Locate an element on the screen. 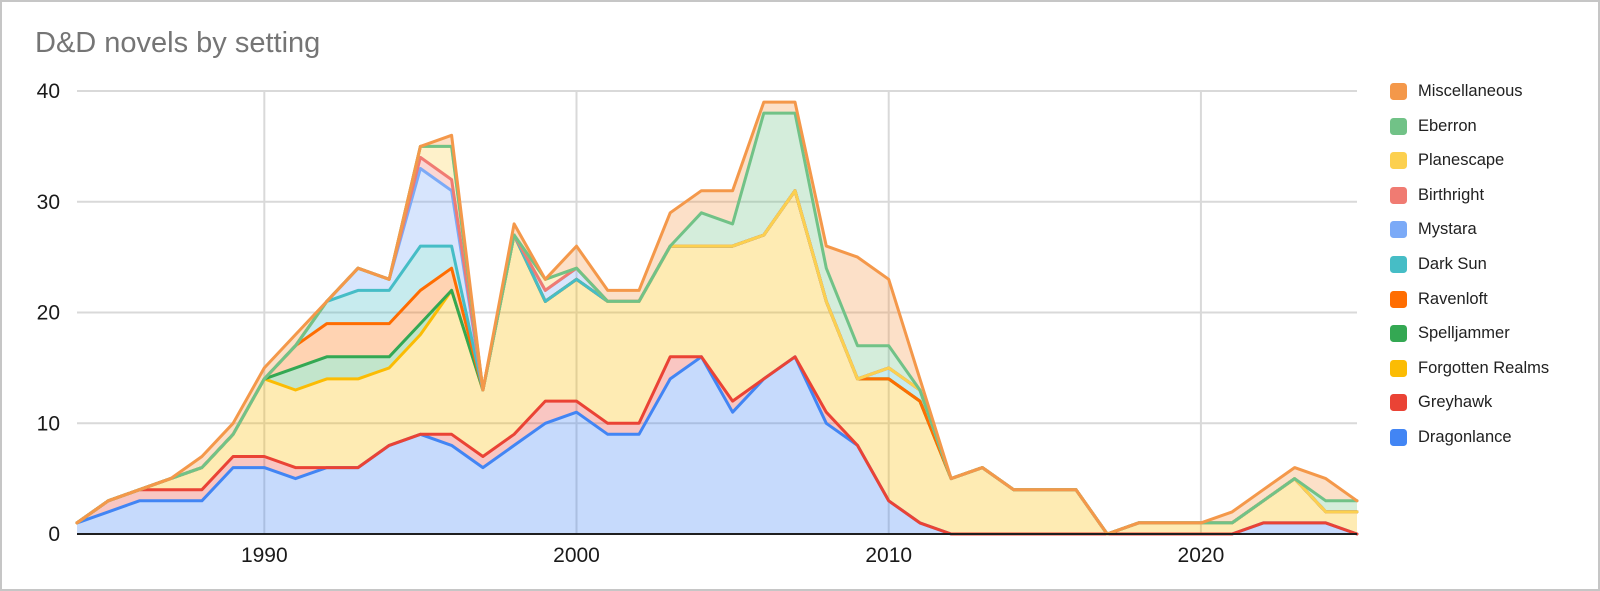  y-tick-label: 20 is located at coordinates (48, 313).